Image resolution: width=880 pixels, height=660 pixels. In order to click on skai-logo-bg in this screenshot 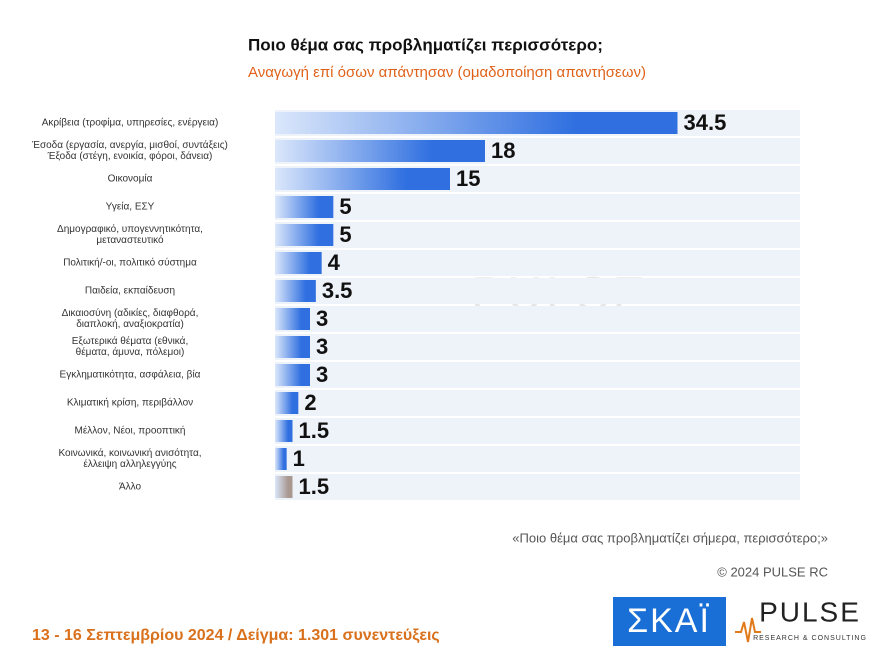, I will do `click(669, 621)`.